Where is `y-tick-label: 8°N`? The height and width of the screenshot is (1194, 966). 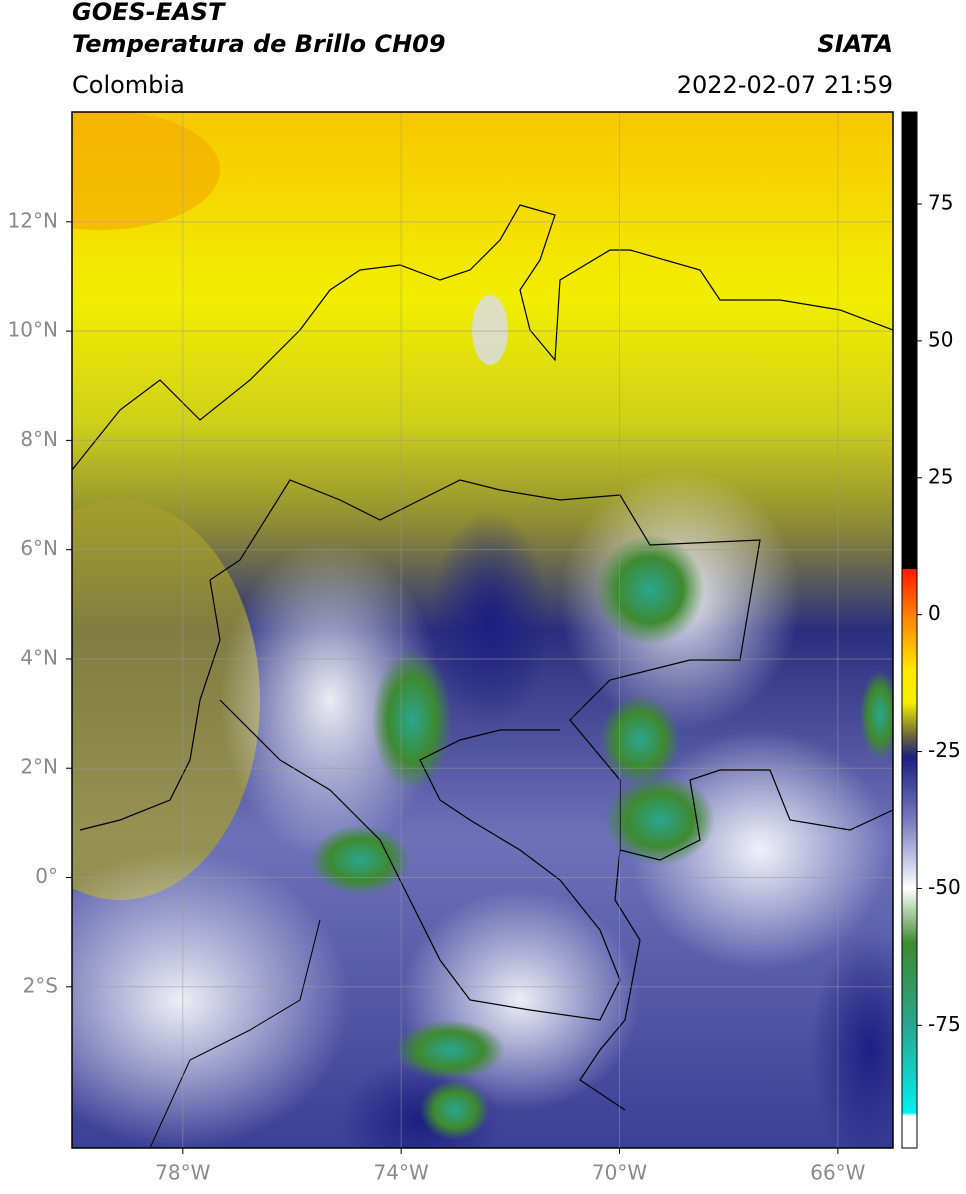
y-tick-label: 8°N is located at coordinates (39, 439).